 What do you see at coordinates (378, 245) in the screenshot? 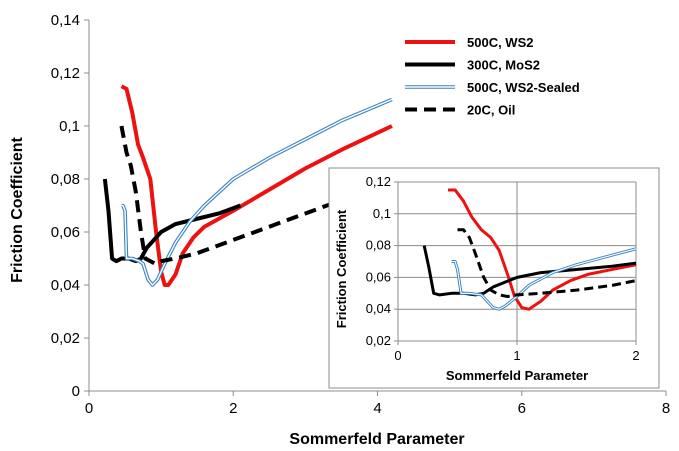
I see `inset-y-tick-label: 0,08` at bounding box center [378, 245].